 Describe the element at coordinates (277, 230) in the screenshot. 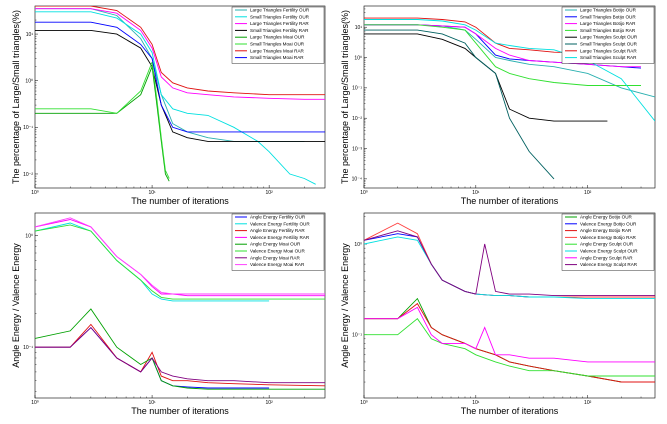

I see `legend-entry: Angle Energy Fertility RAR` at that location.